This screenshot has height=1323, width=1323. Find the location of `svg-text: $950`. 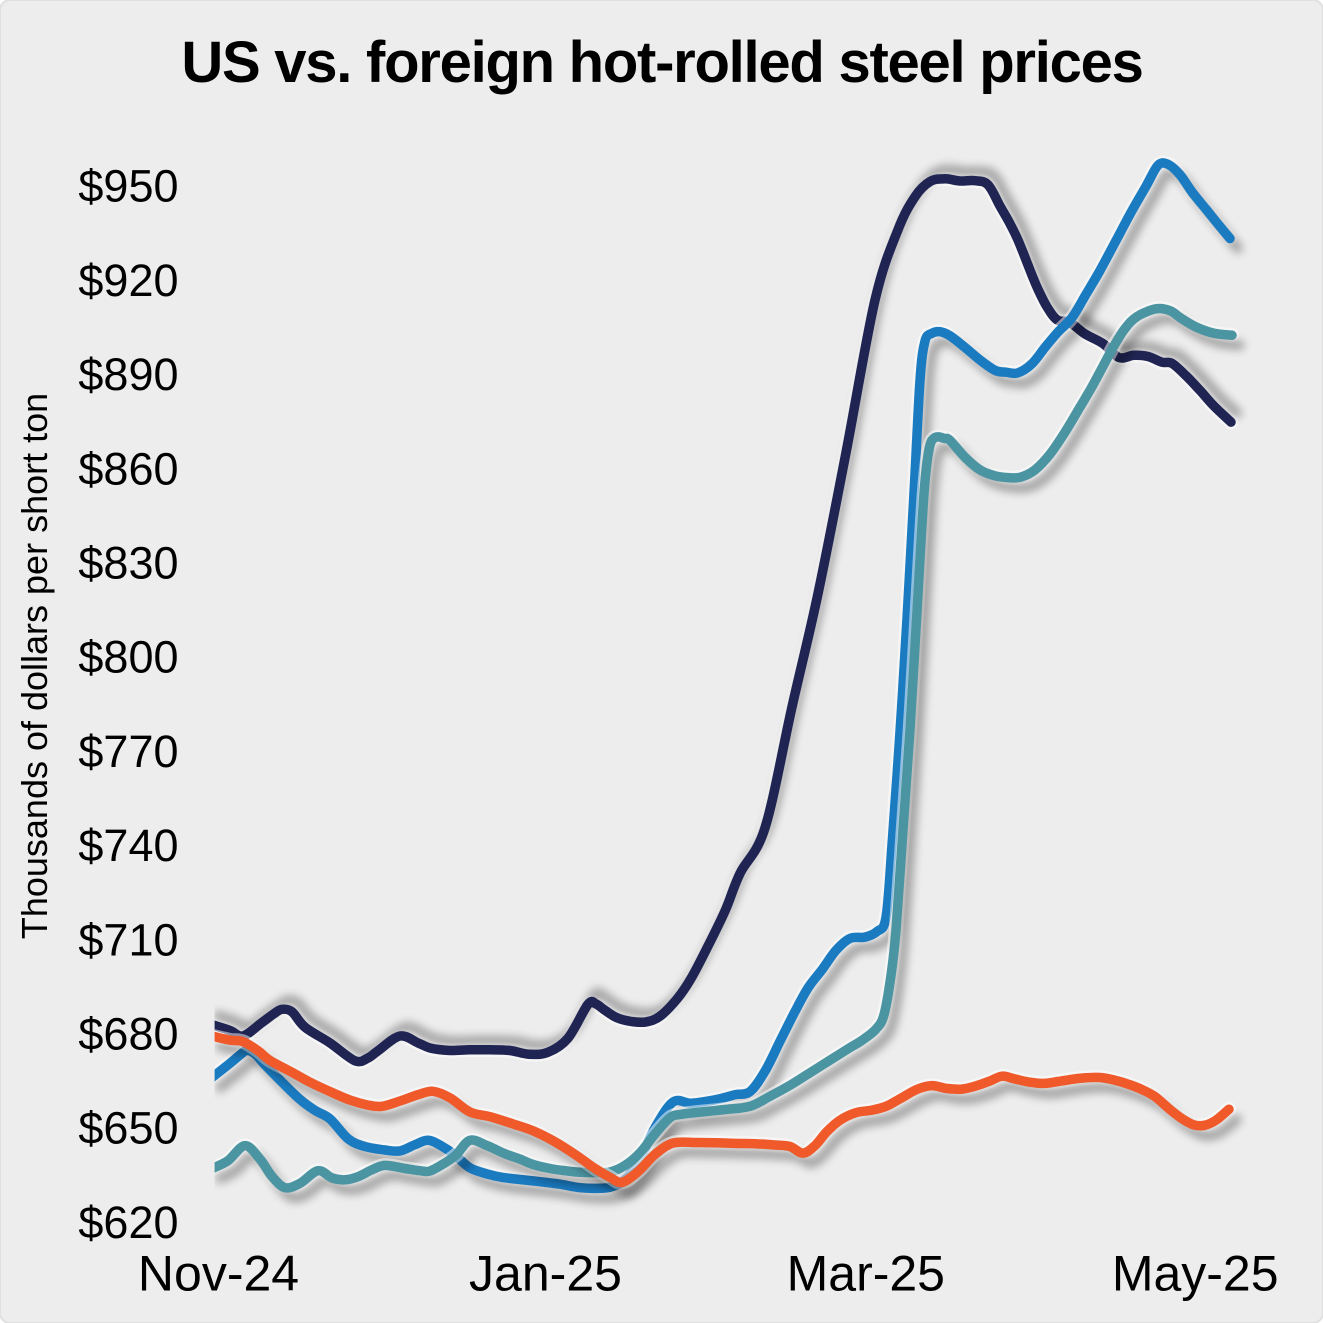

svg-text: $950 is located at coordinates (128, 186).